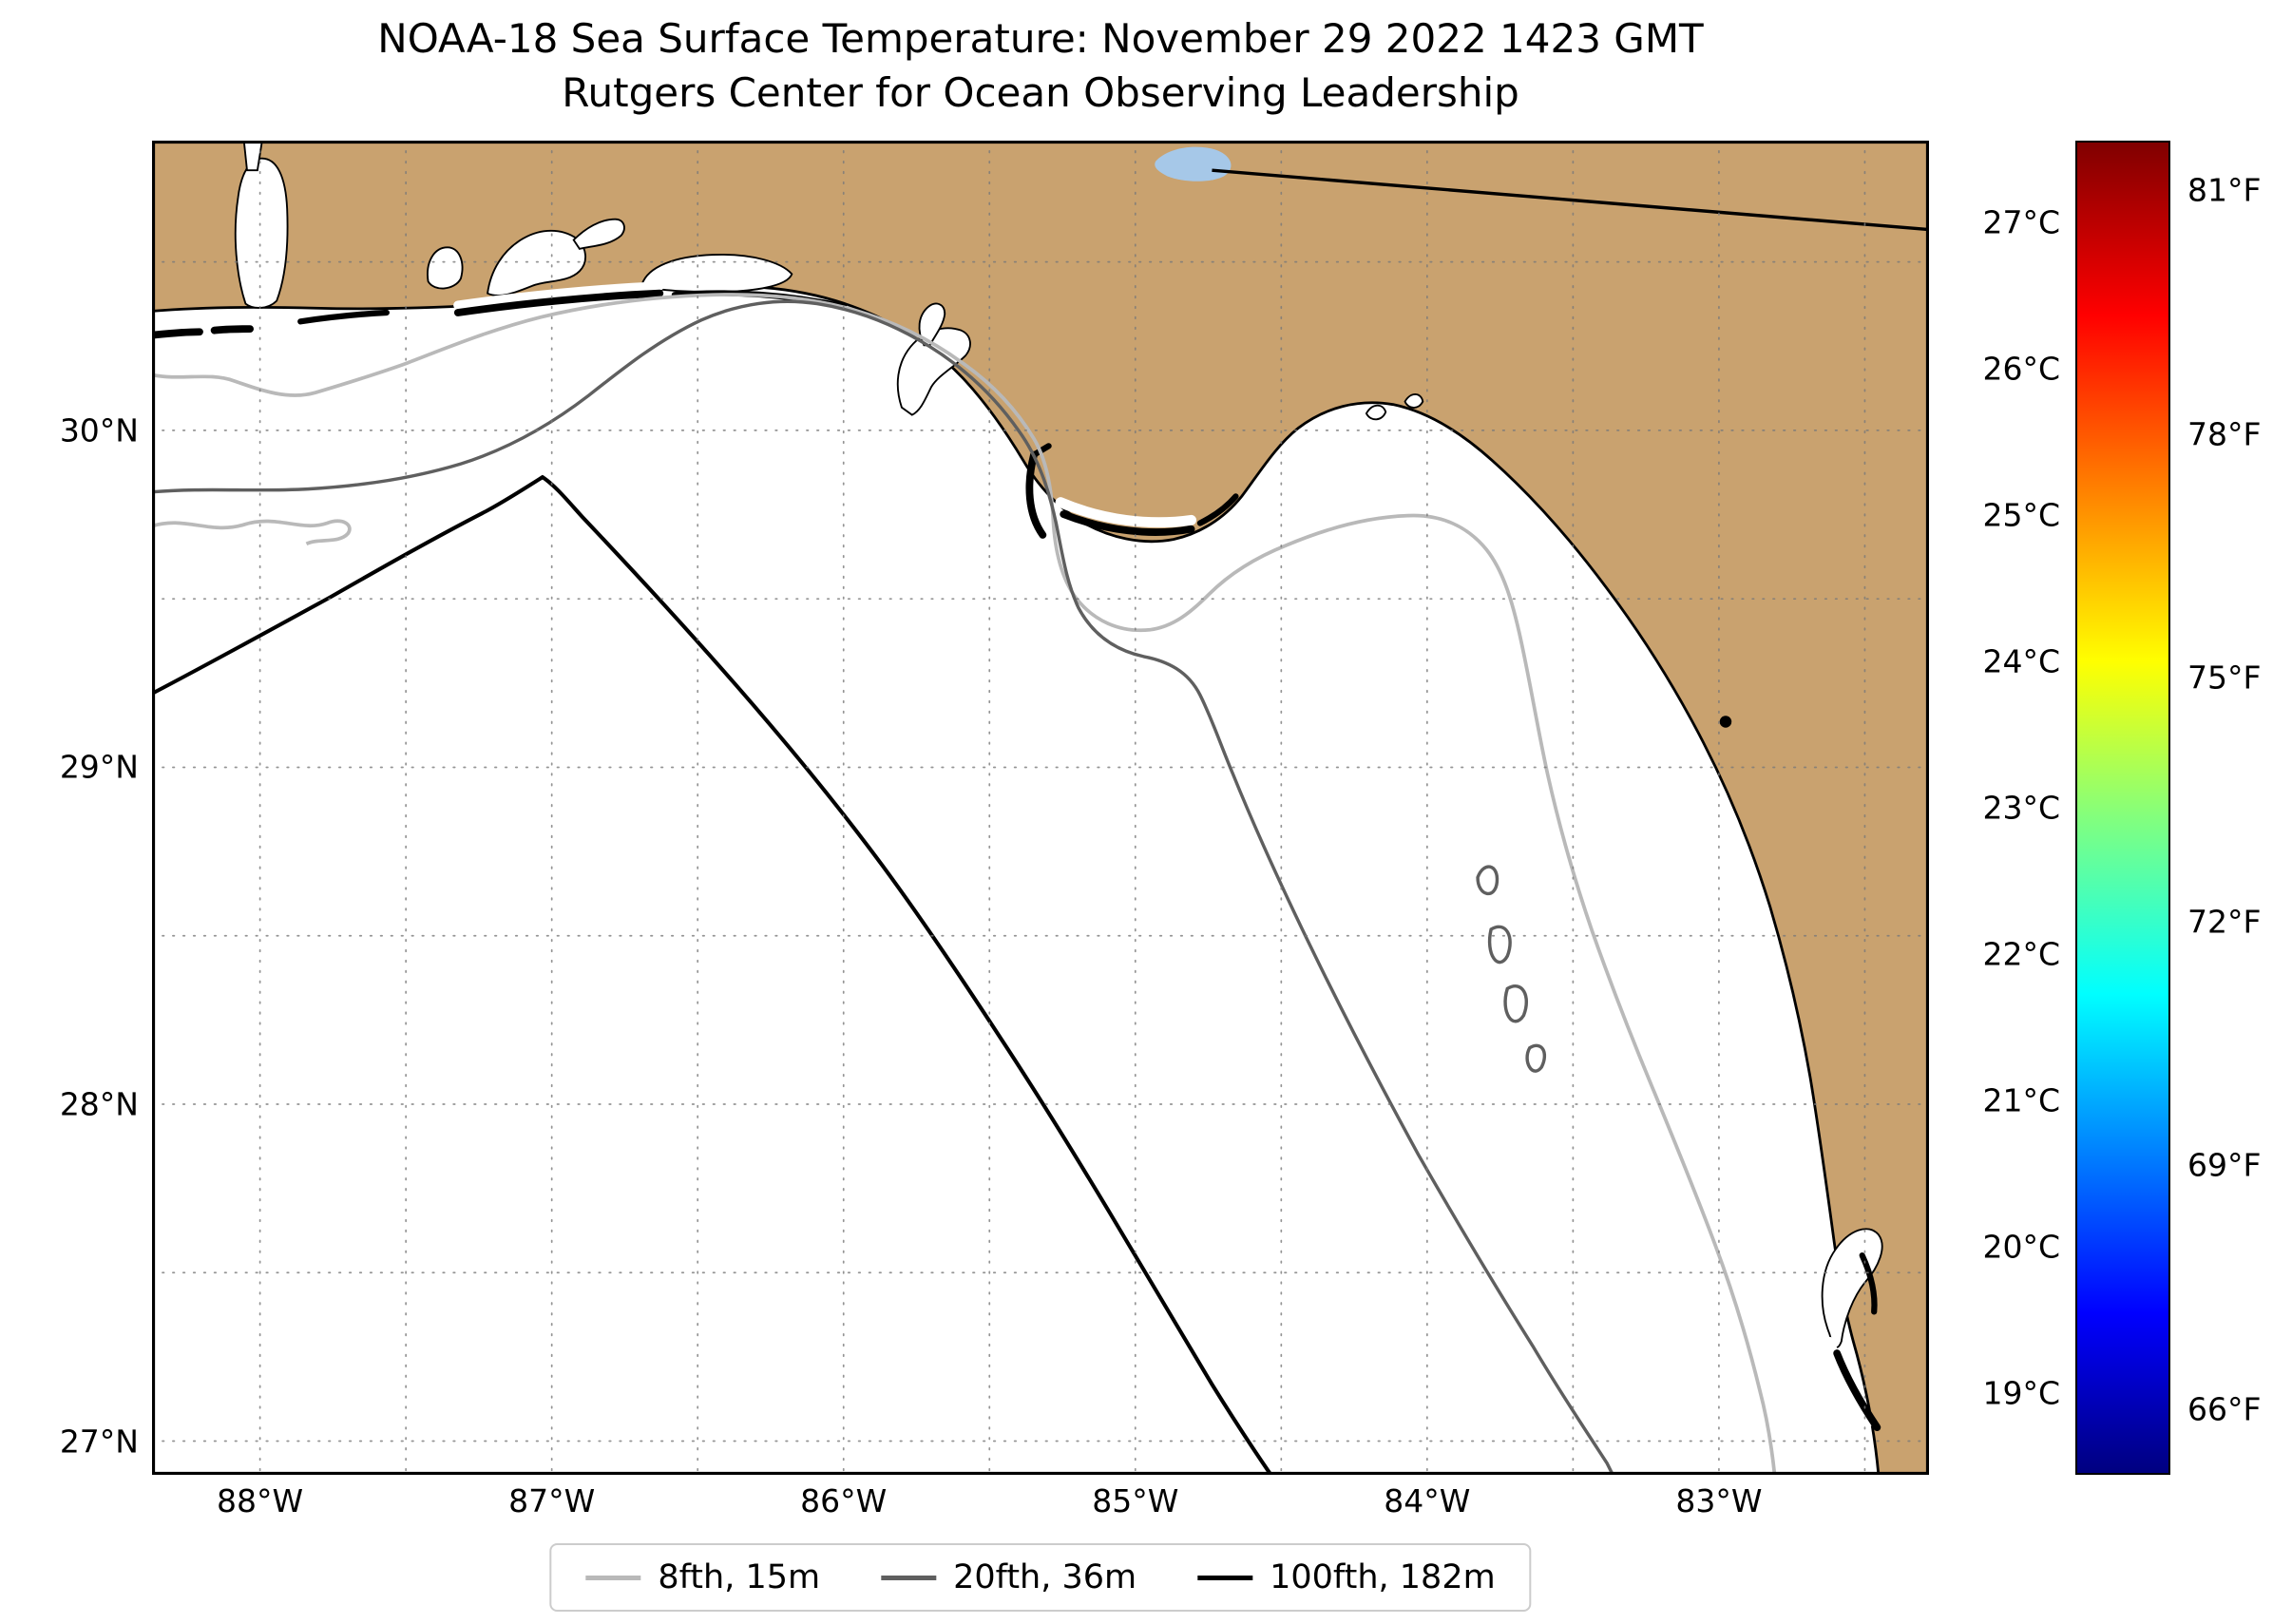 The image size is (2292, 1624). Describe the element at coordinates (1040, 1504) in the screenshot. I see `longitude-axis: 88°W 87°W 86°W 85°W 84°W 83°W` at that location.